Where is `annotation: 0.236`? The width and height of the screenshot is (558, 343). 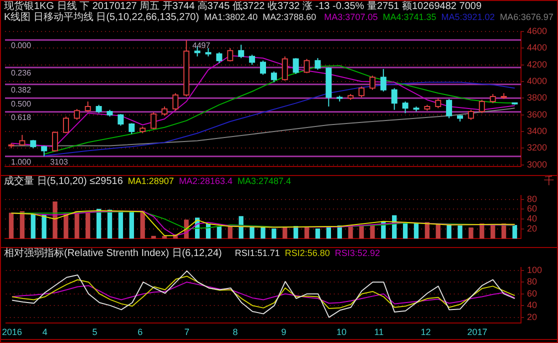
annotation: 0.236 is located at coordinates (21, 73).